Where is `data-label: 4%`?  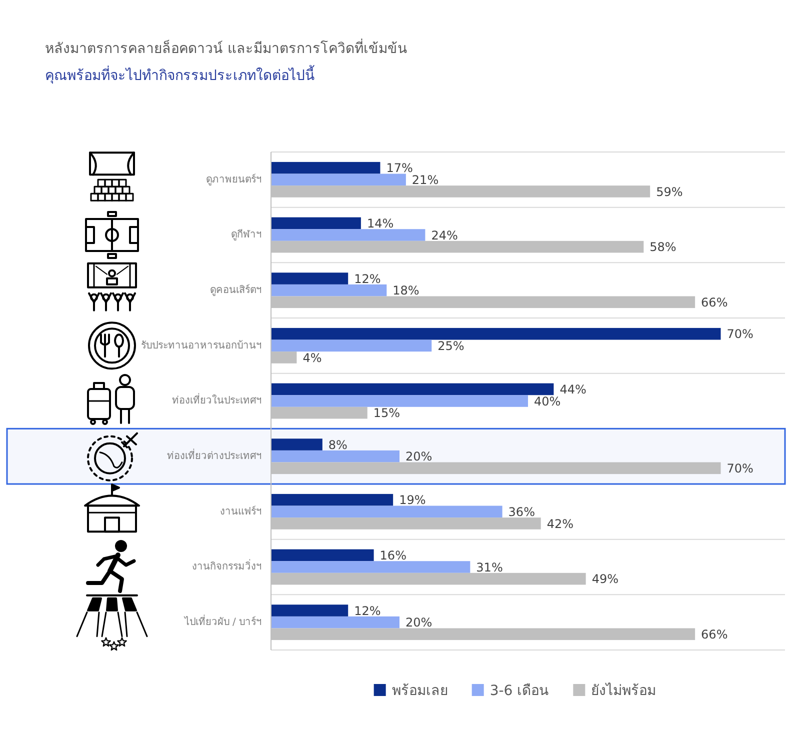
data-label: 4% is located at coordinates (312, 357).